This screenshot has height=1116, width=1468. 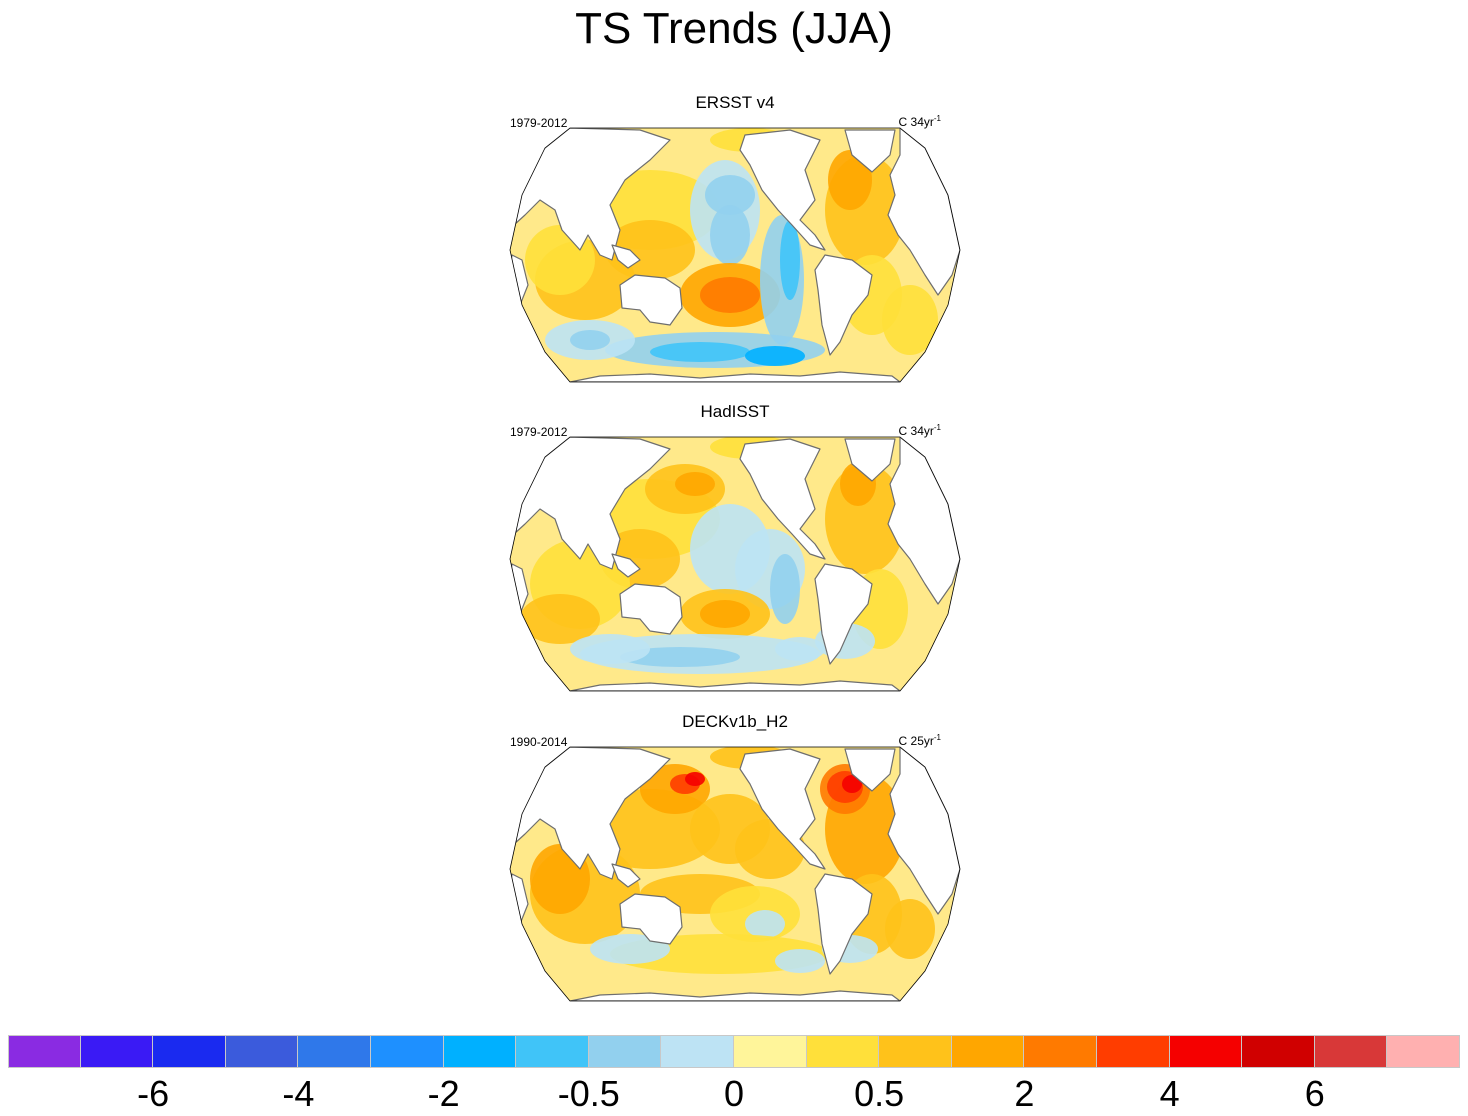 I want to click on colorbar, so click(x=734, y=1051).